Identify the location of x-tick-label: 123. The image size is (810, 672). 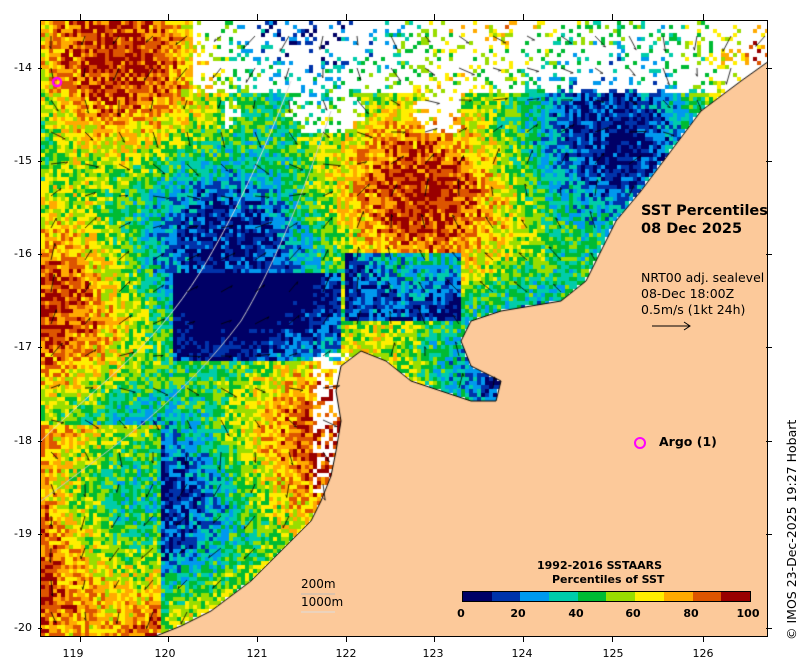
(433, 653).